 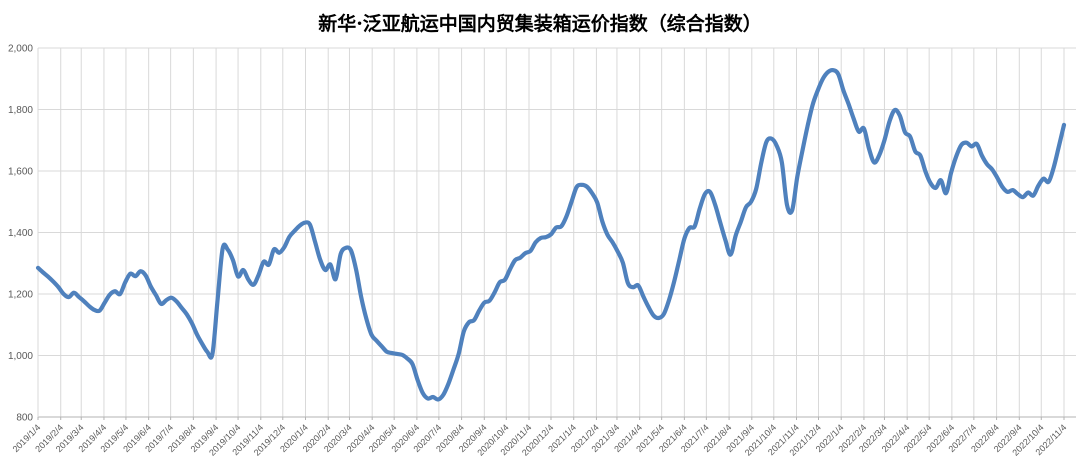 I want to click on y-axis-tick-label: 1,200, so click(x=20, y=295).